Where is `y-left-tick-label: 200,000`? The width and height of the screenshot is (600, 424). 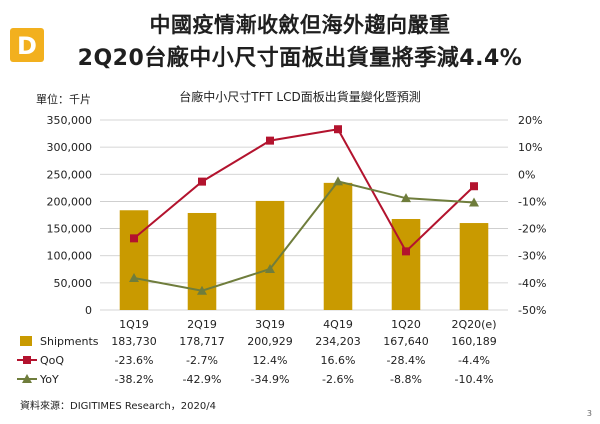 y-left-tick-label: 200,000 is located at coordinates (70, 201).